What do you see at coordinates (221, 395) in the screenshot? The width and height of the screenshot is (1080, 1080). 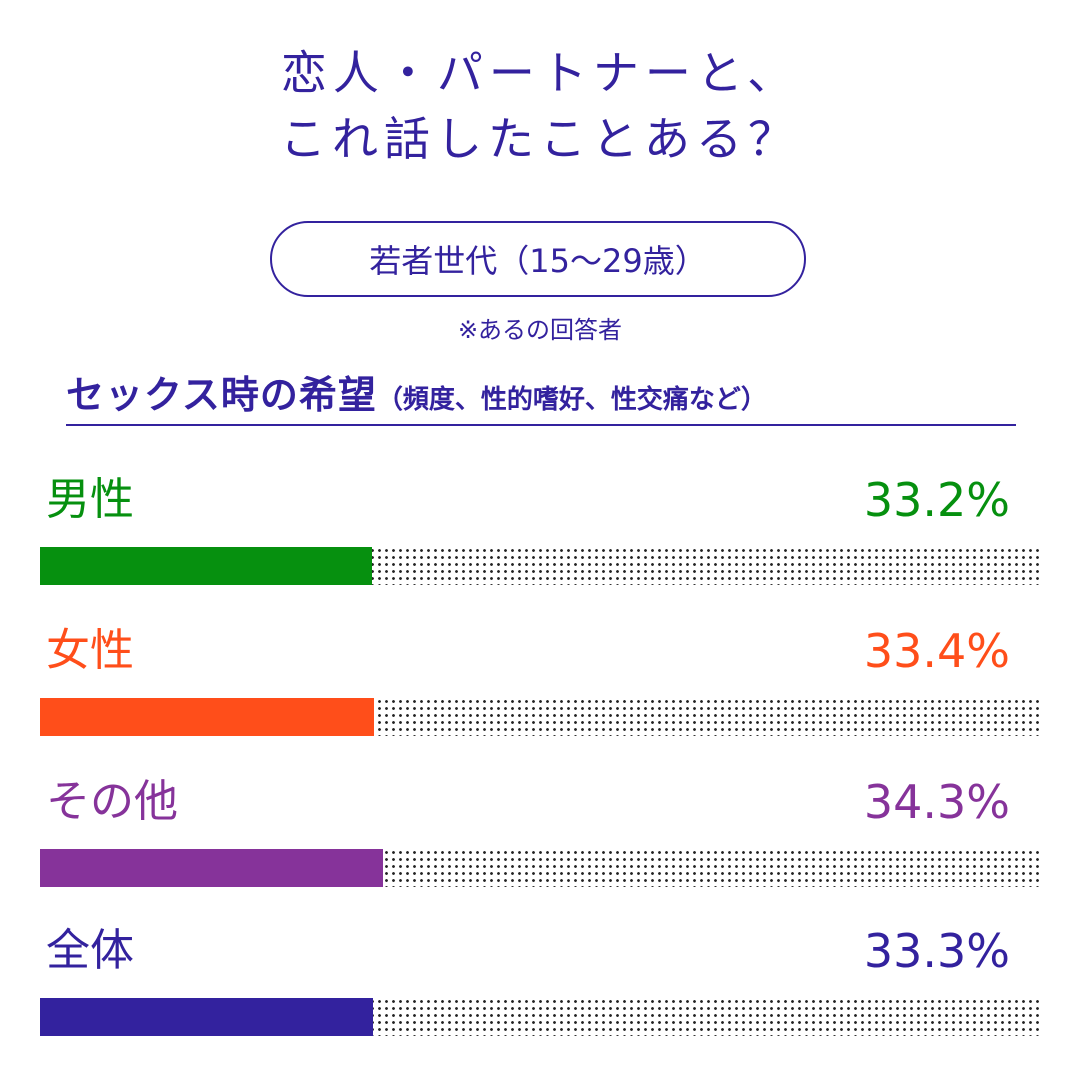 I see `heading-main: セックス時の希望` at bounding box center [221, 395].